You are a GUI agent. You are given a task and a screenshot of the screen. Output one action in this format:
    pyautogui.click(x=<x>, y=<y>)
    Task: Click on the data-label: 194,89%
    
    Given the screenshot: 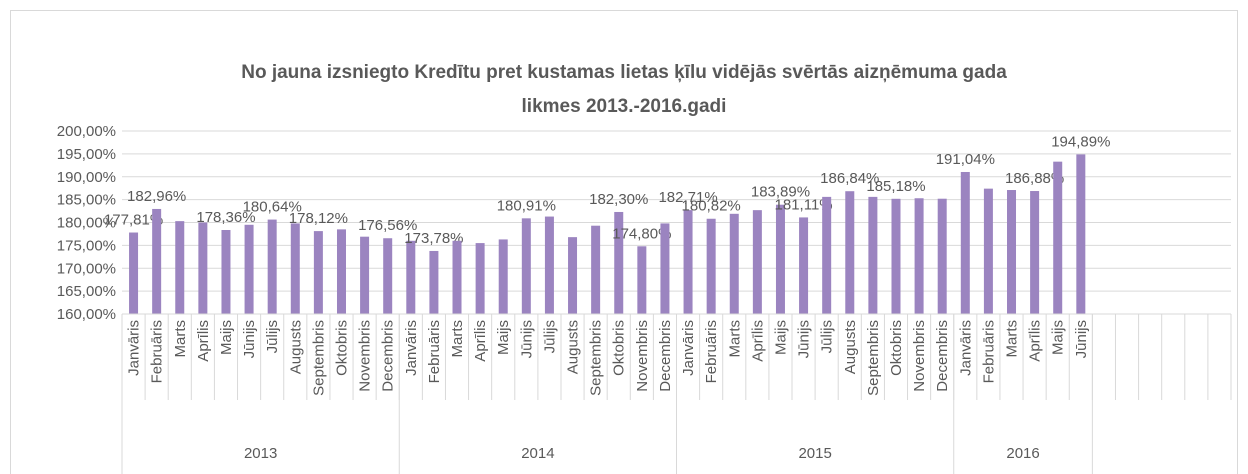 What is the action you would take?
    pyautogui.click(x=1080, y=141)
    